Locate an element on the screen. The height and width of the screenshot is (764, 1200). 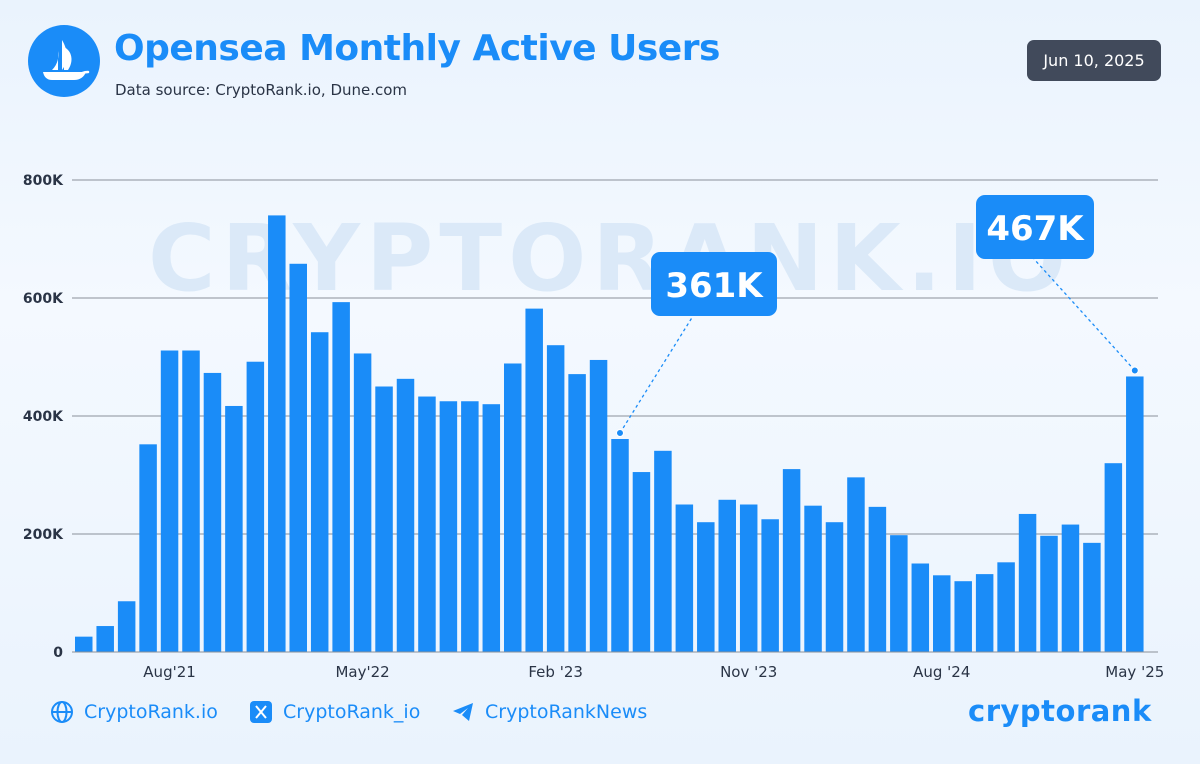
footer-link-label: CryptoRank.io is located at coordinates (151, 712).